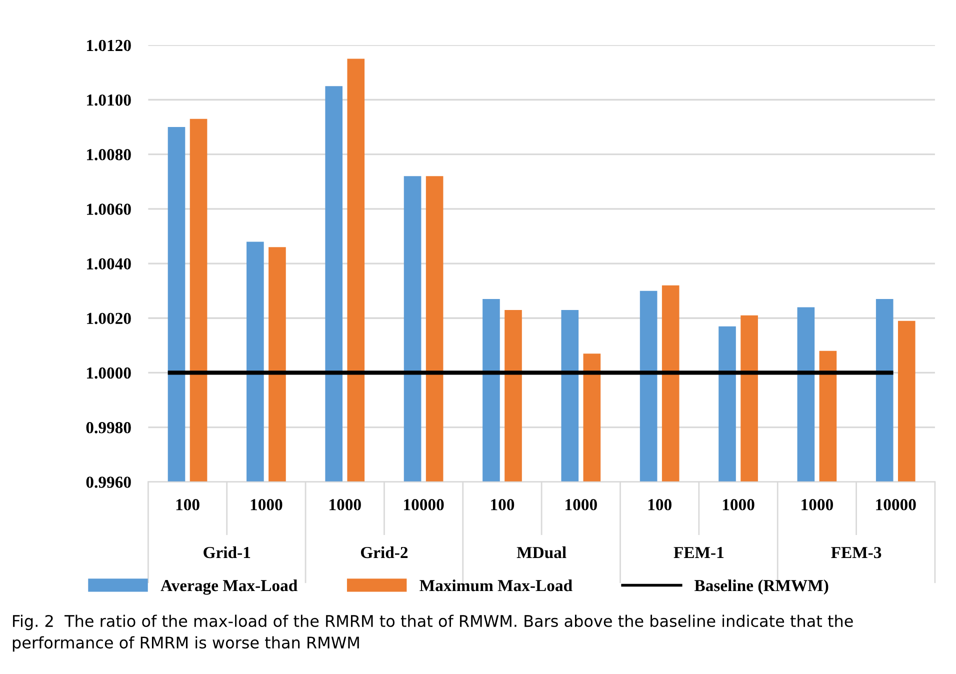 The height and width of the screenshot is (674, 956). Describe the element at coordinates (432, 633) in the screenshot. I see `caption: Fig. 2 The ratio of the max-load of the RMRM to that of RMWM. Bars above the baseline indicate that the performance of RMRM is worse than RMWM` at that location.